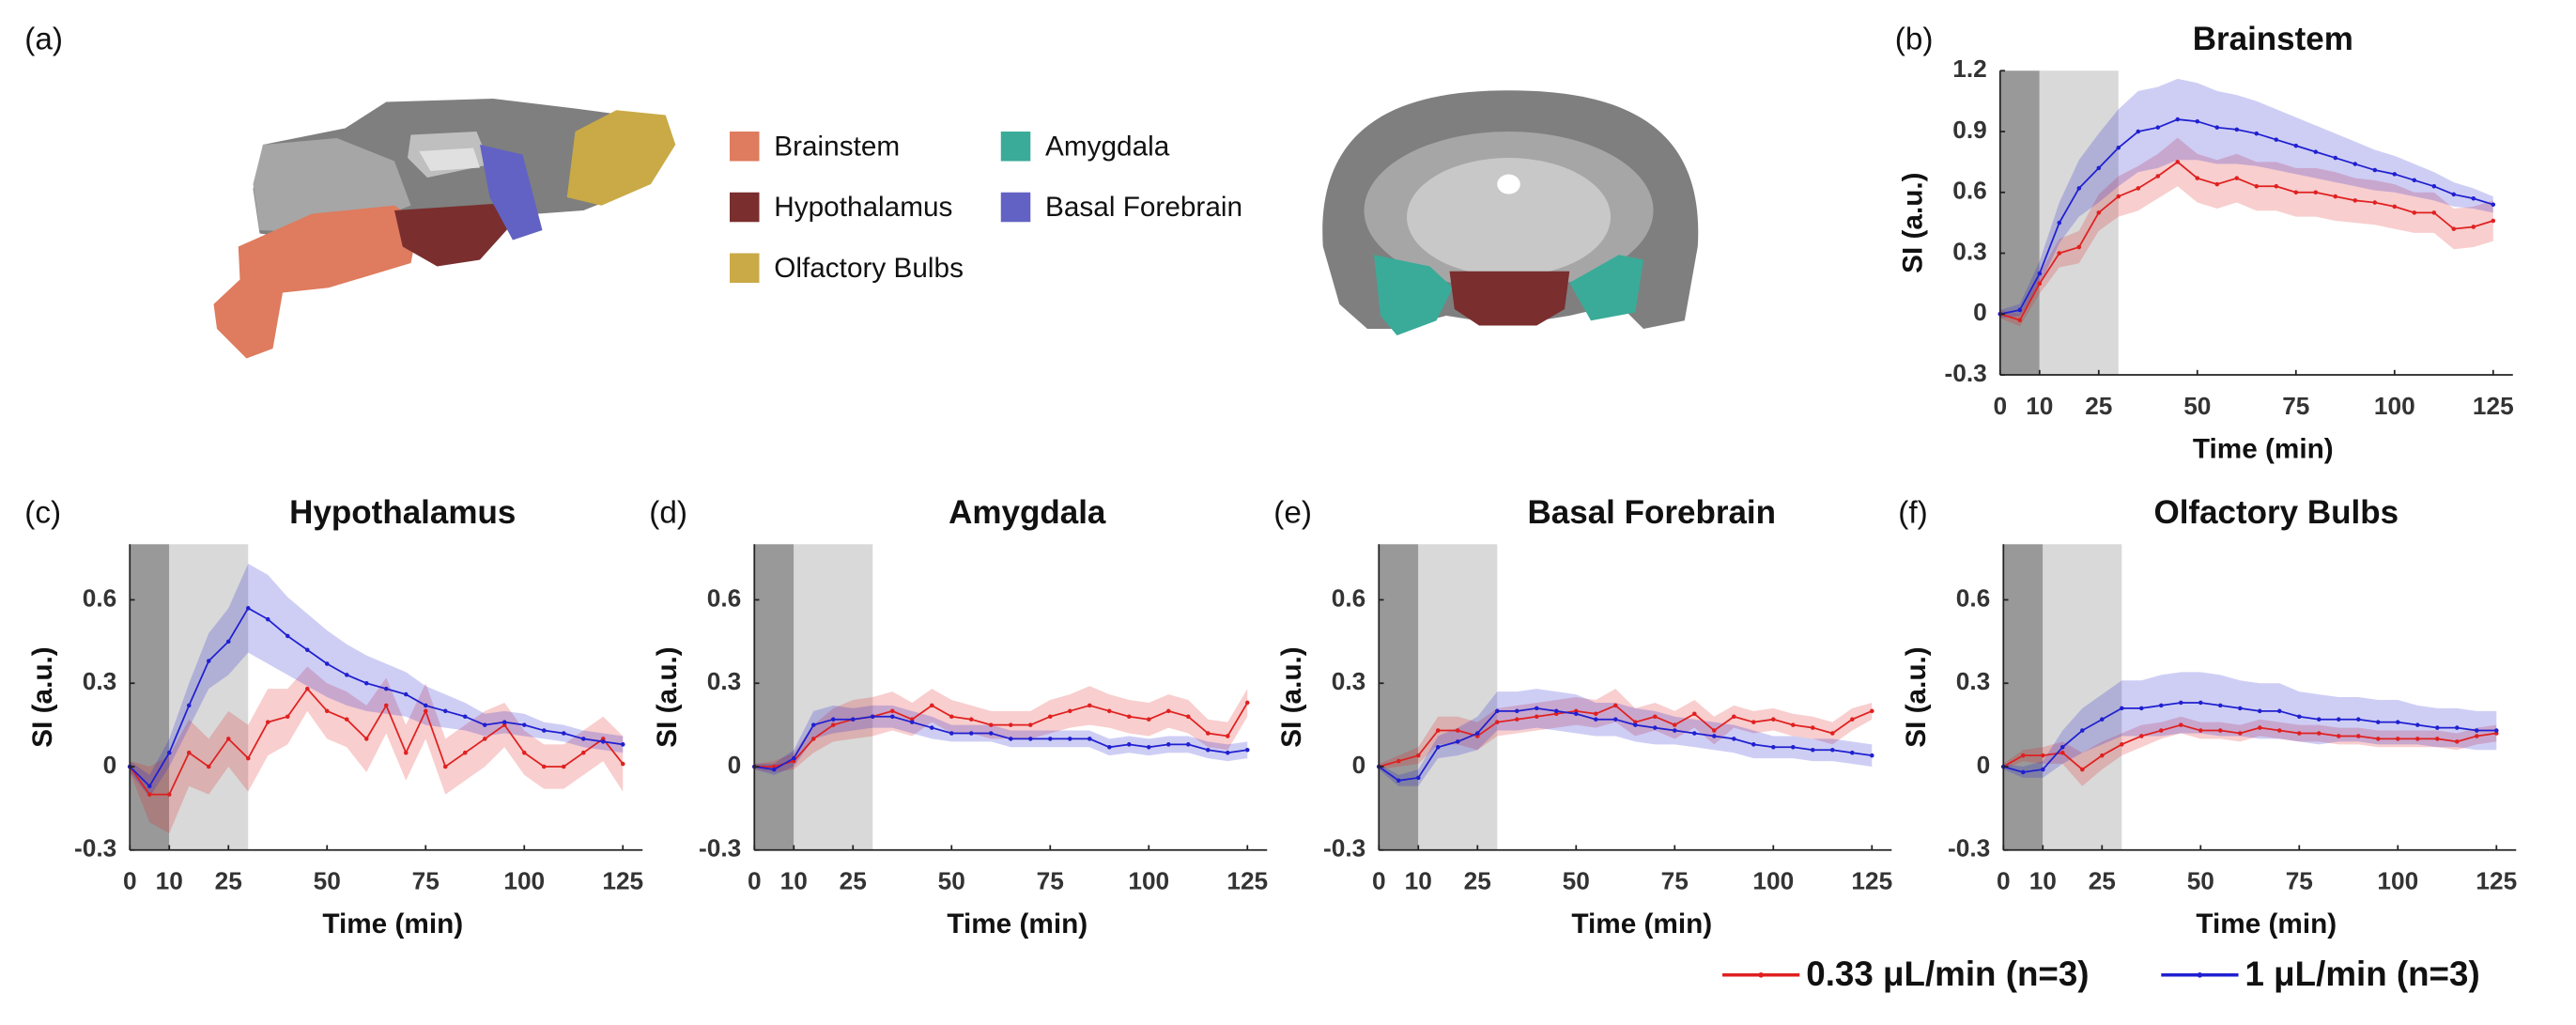 The image size is (2576, 1025). What do you see at coordinates (735, 765) in the screenshot?
I see `y-tick-label: 0` at bounding box center [735, 765].